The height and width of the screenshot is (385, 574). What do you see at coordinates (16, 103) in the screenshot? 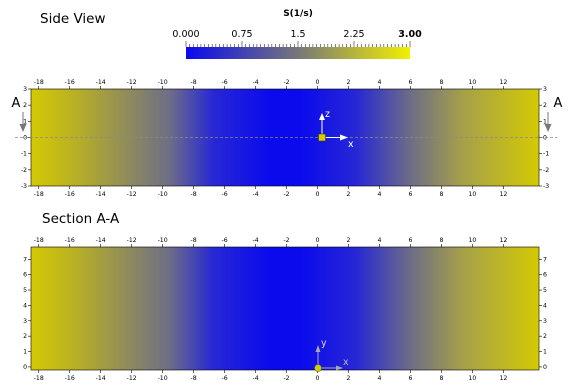
I see `section-marker-left: A` at bounding box center [16, 103].